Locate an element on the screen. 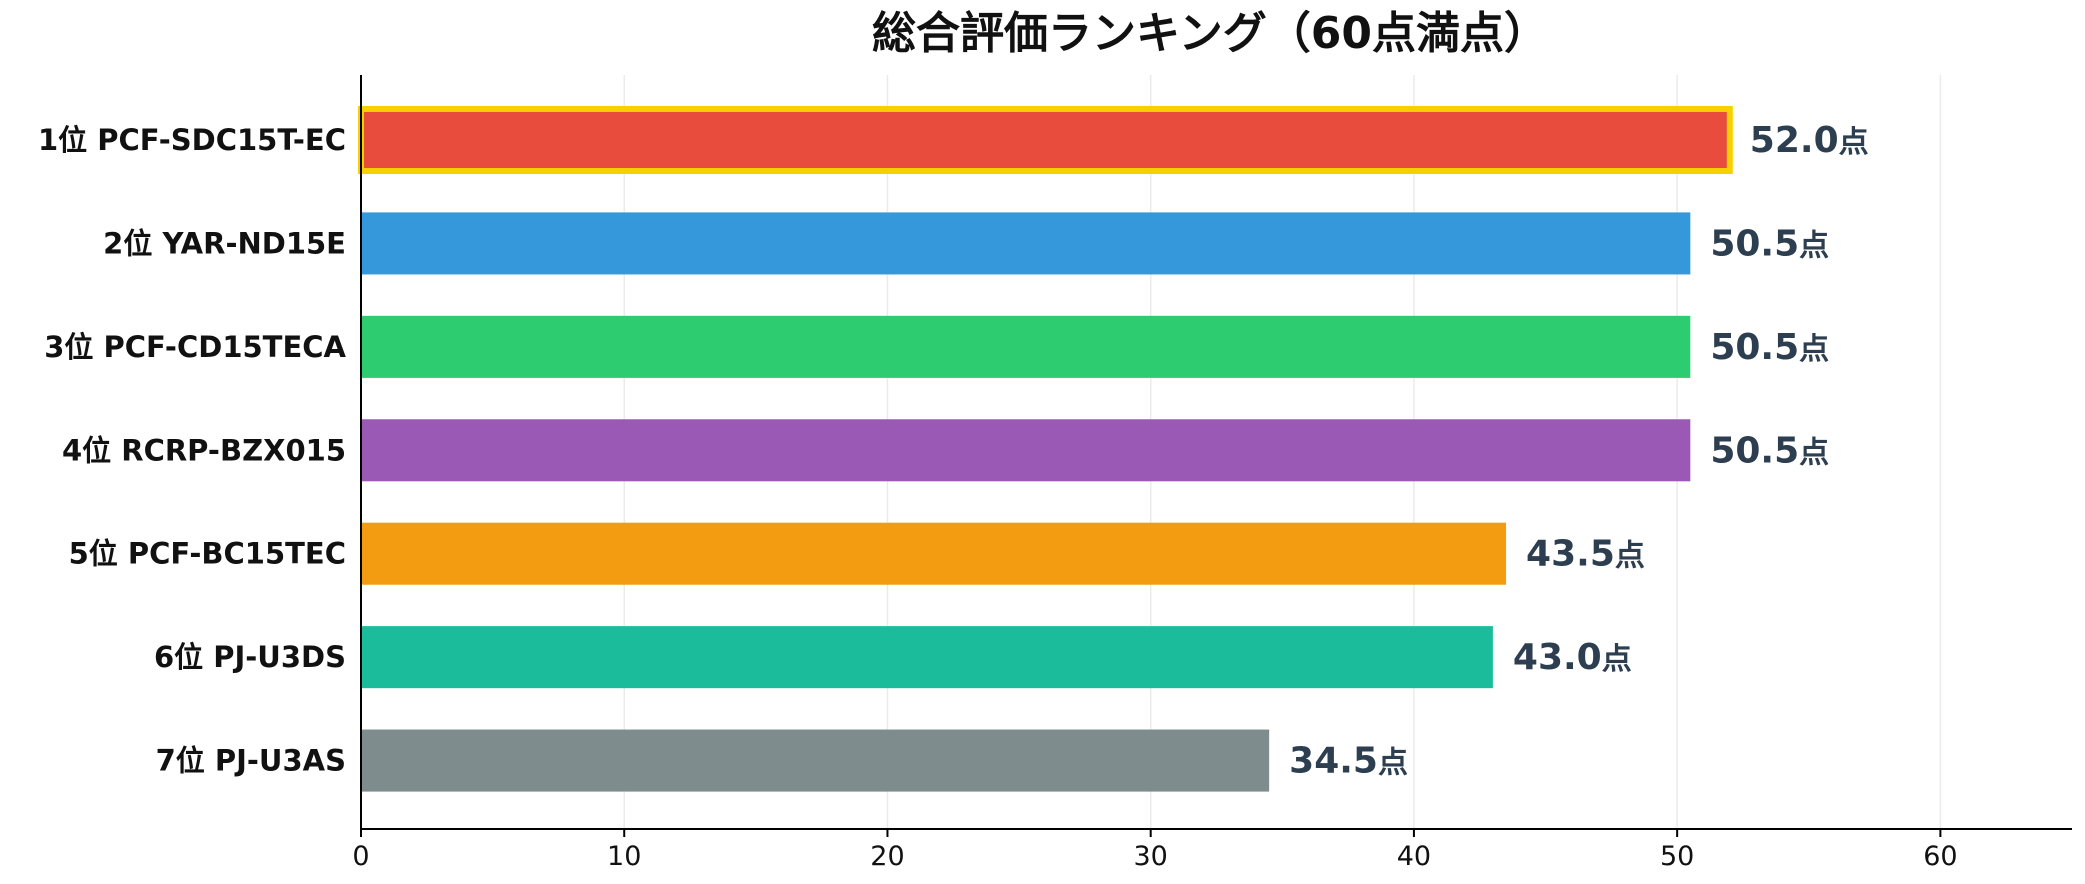 This screenshot has width=2085, height=884. value-label-5: 43.5点 is located at coordinates (1585, 554).